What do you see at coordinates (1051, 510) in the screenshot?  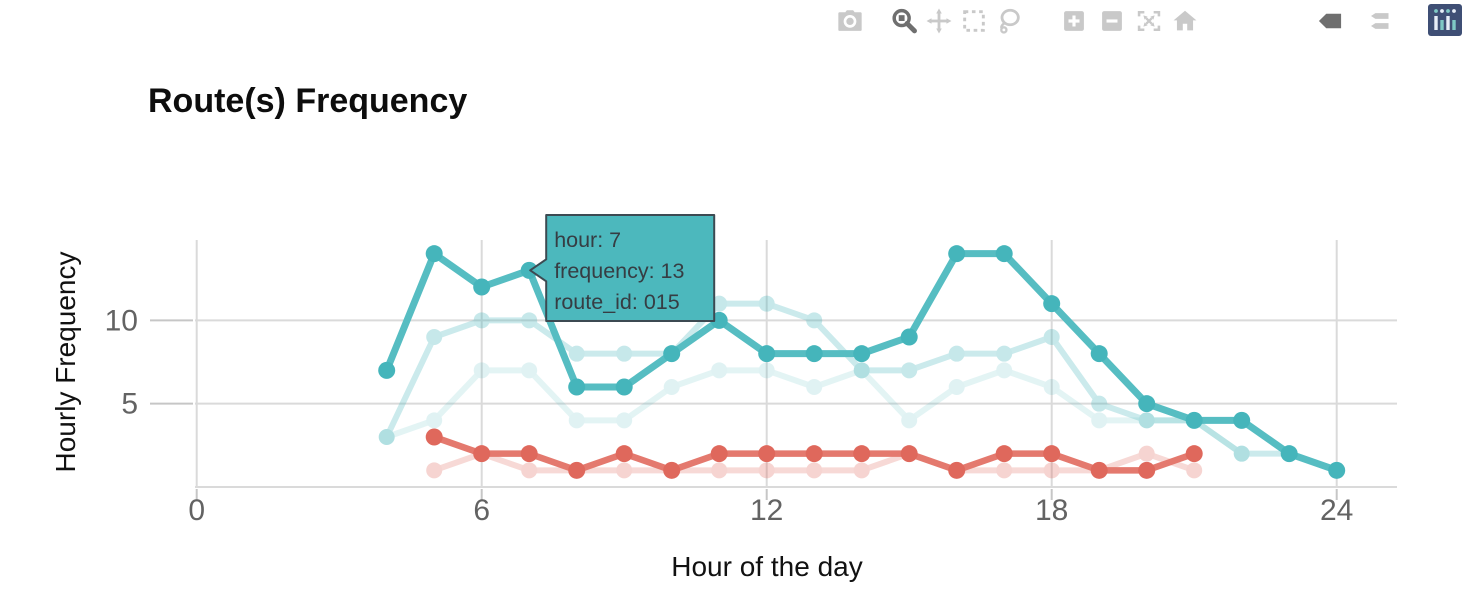 I see `x-tick-label: 18` at bounding box center [1051, 510].